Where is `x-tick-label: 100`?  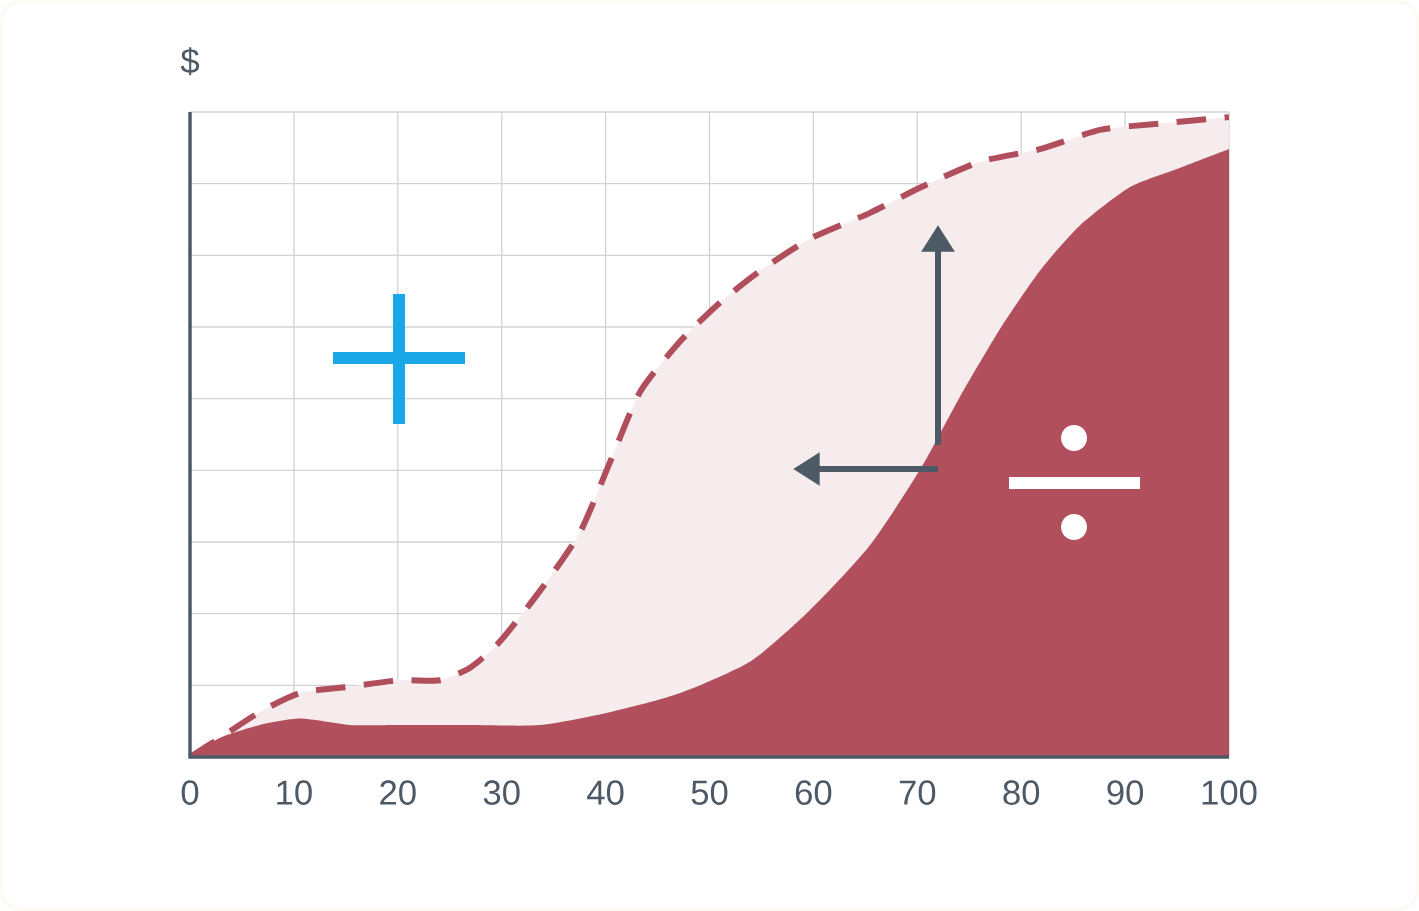
x-tick-label: 100 is located at coordinates (1229, 792).